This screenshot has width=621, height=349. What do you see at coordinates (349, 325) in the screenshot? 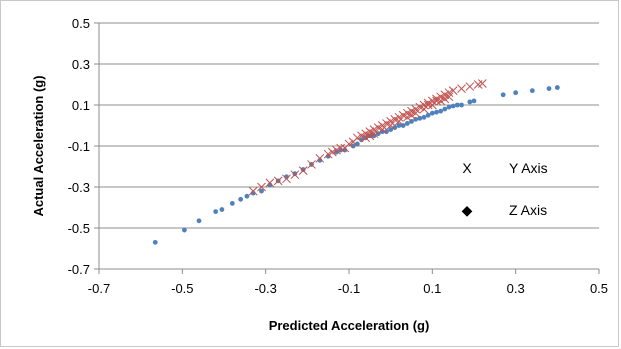
I see `x-axis-title: Predicted Acceleration (g)` at bounding box center [349, 325].